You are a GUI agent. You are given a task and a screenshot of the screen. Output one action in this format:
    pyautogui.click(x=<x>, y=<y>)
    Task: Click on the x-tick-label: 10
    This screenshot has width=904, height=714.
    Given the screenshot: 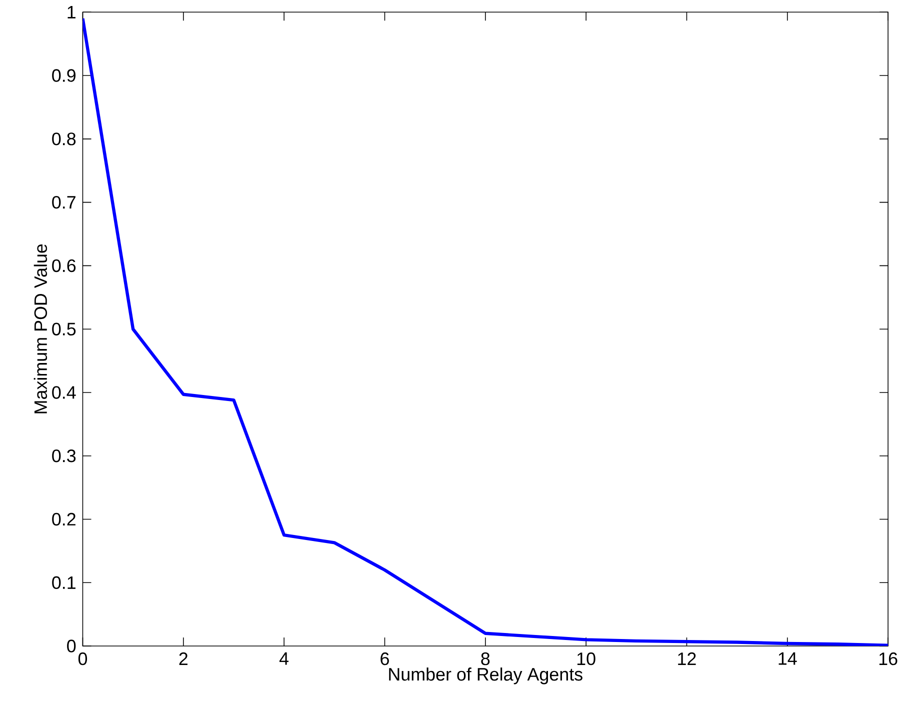 What is the action you would take?
    pyautogui.click(x=586, y=659)
    